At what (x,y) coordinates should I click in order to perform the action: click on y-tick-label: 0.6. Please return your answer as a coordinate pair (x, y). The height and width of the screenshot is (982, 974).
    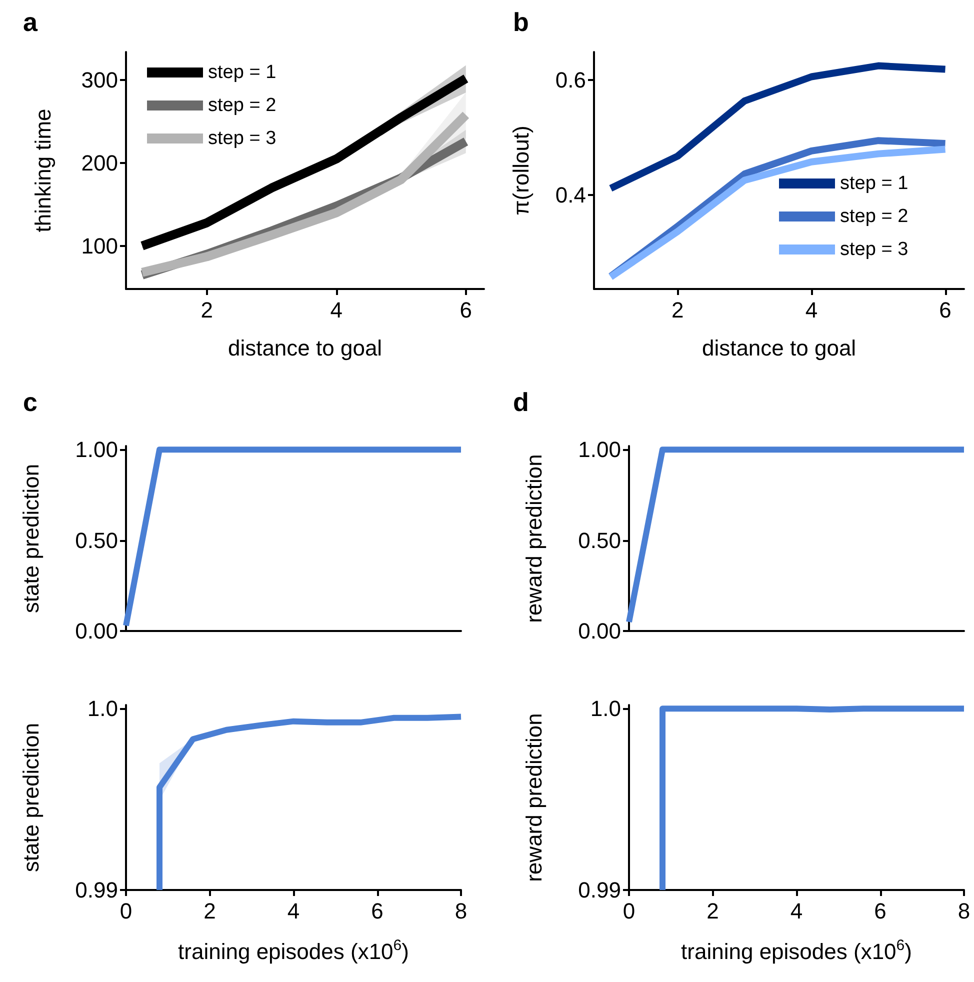
    Looking at the image, I should click on (570, 80).